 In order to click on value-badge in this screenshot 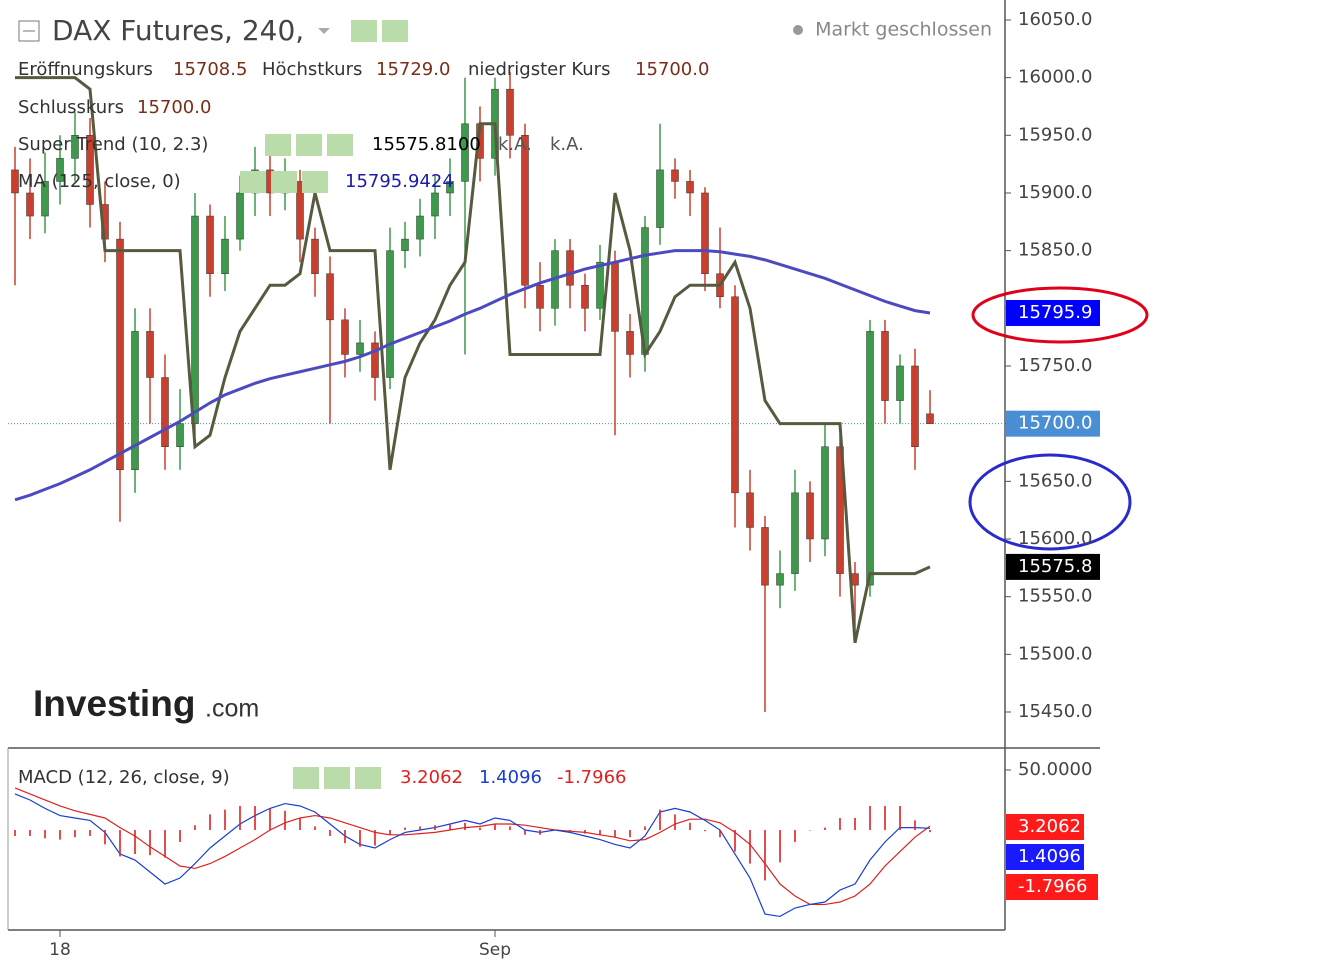, I will do `click(1052, 887)`.